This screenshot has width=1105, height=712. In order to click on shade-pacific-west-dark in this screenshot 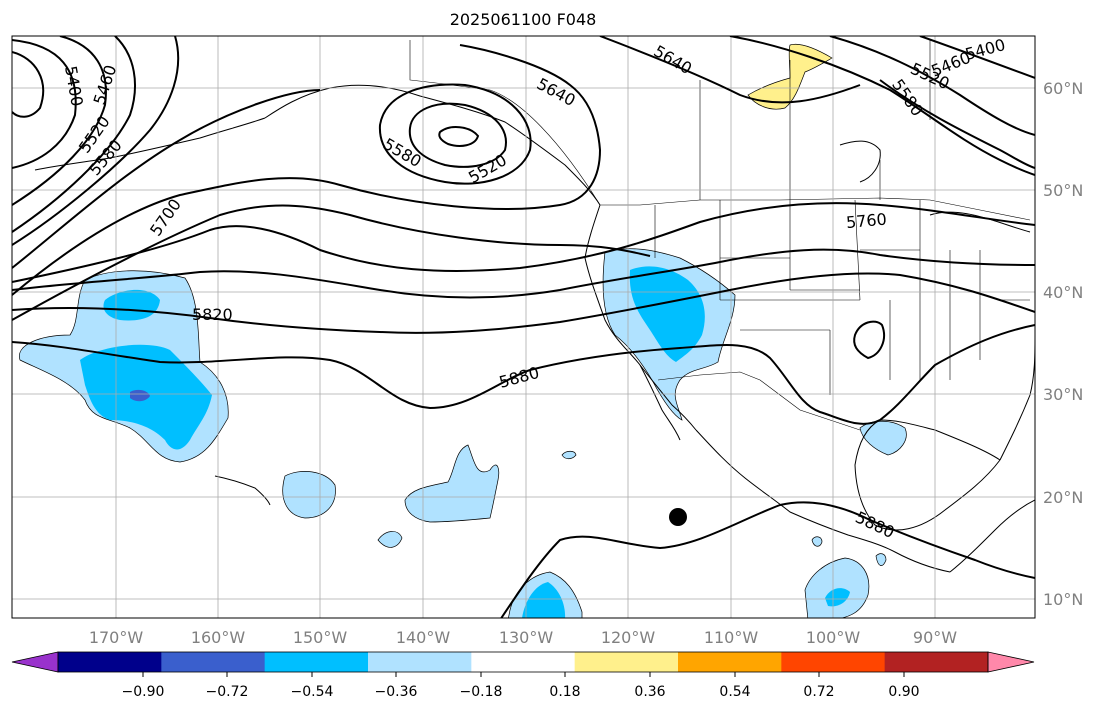, I will do `click(140, 395)`.